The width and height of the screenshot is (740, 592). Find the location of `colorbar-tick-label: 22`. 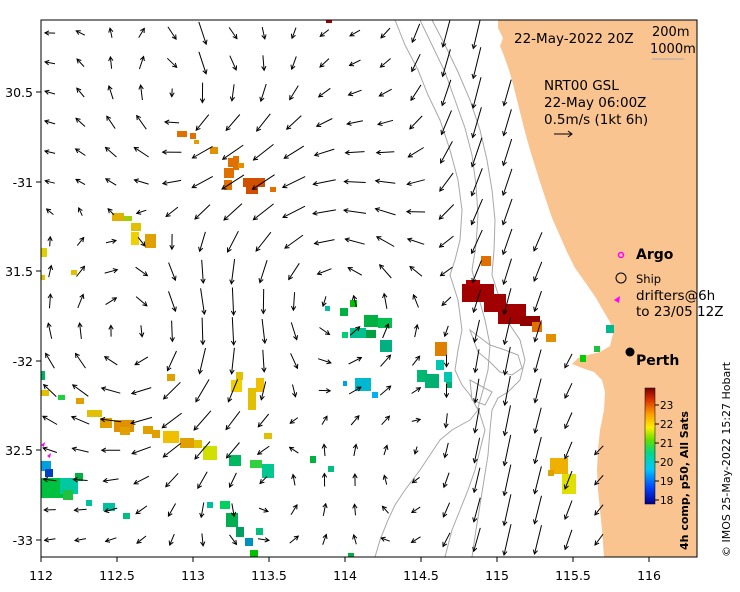

colorbar-tick-label: 22 is located at coordinates (666, 425).